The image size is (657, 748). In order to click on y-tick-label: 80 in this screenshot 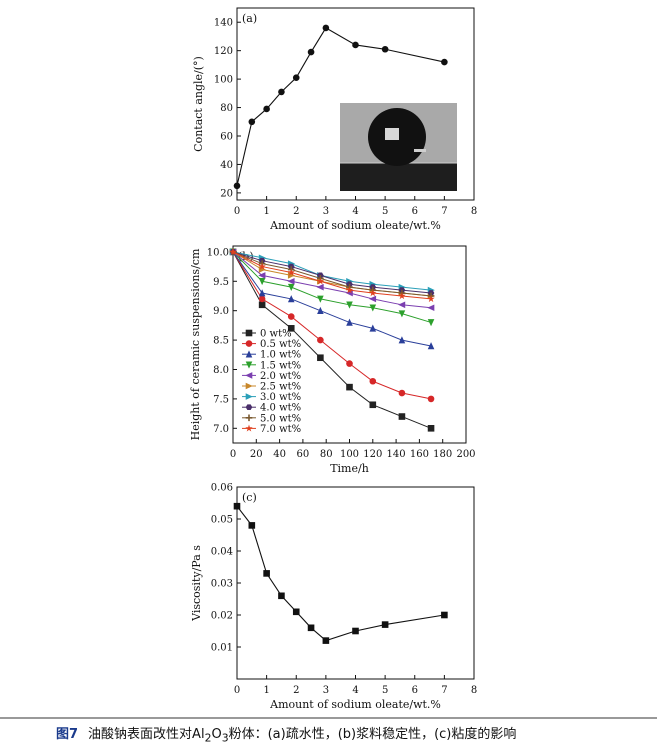, I will do `click(226, 108)`.